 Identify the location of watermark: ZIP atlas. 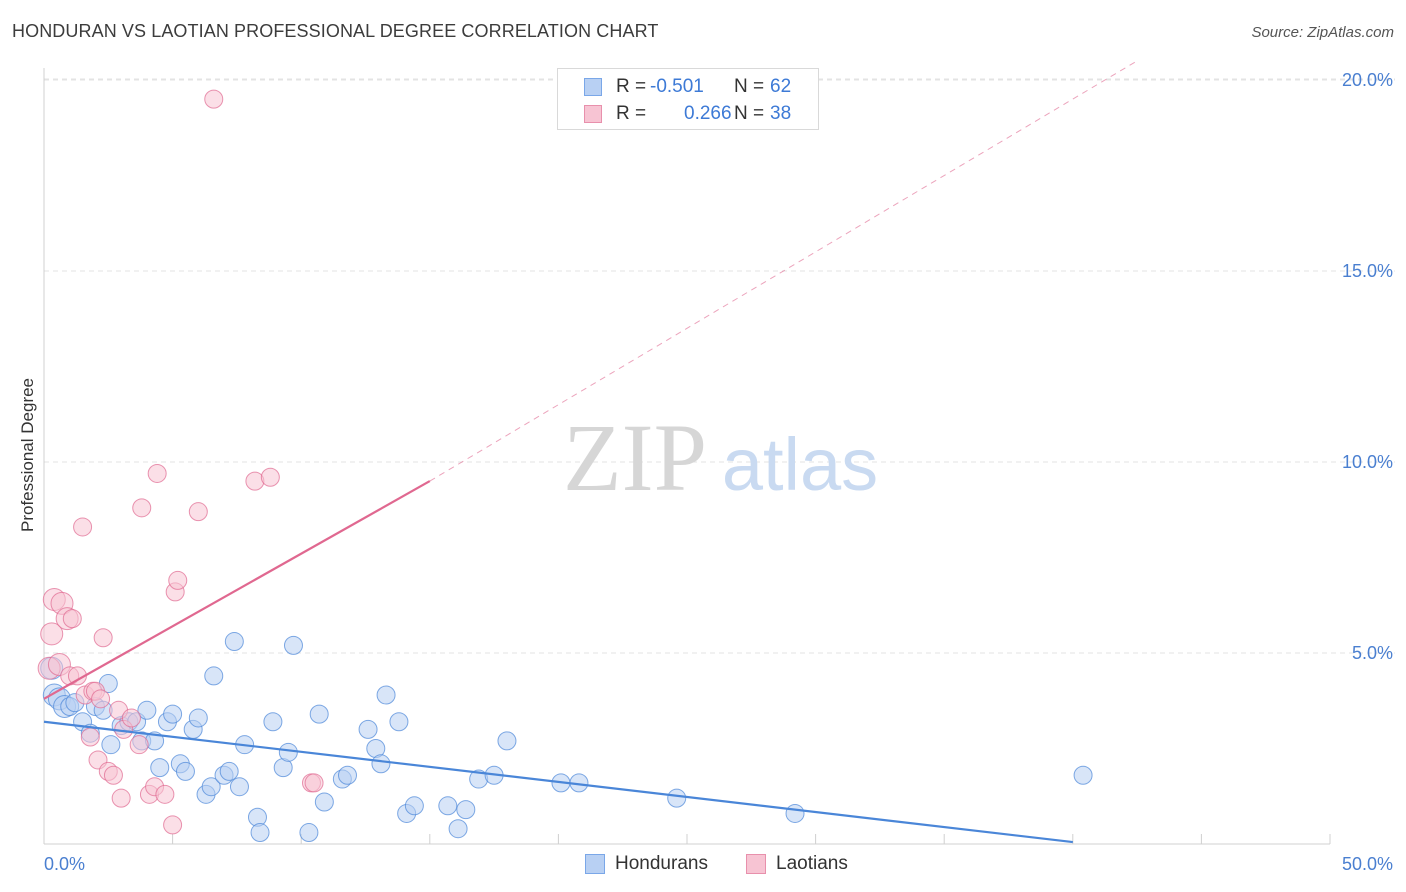
(720, 457).